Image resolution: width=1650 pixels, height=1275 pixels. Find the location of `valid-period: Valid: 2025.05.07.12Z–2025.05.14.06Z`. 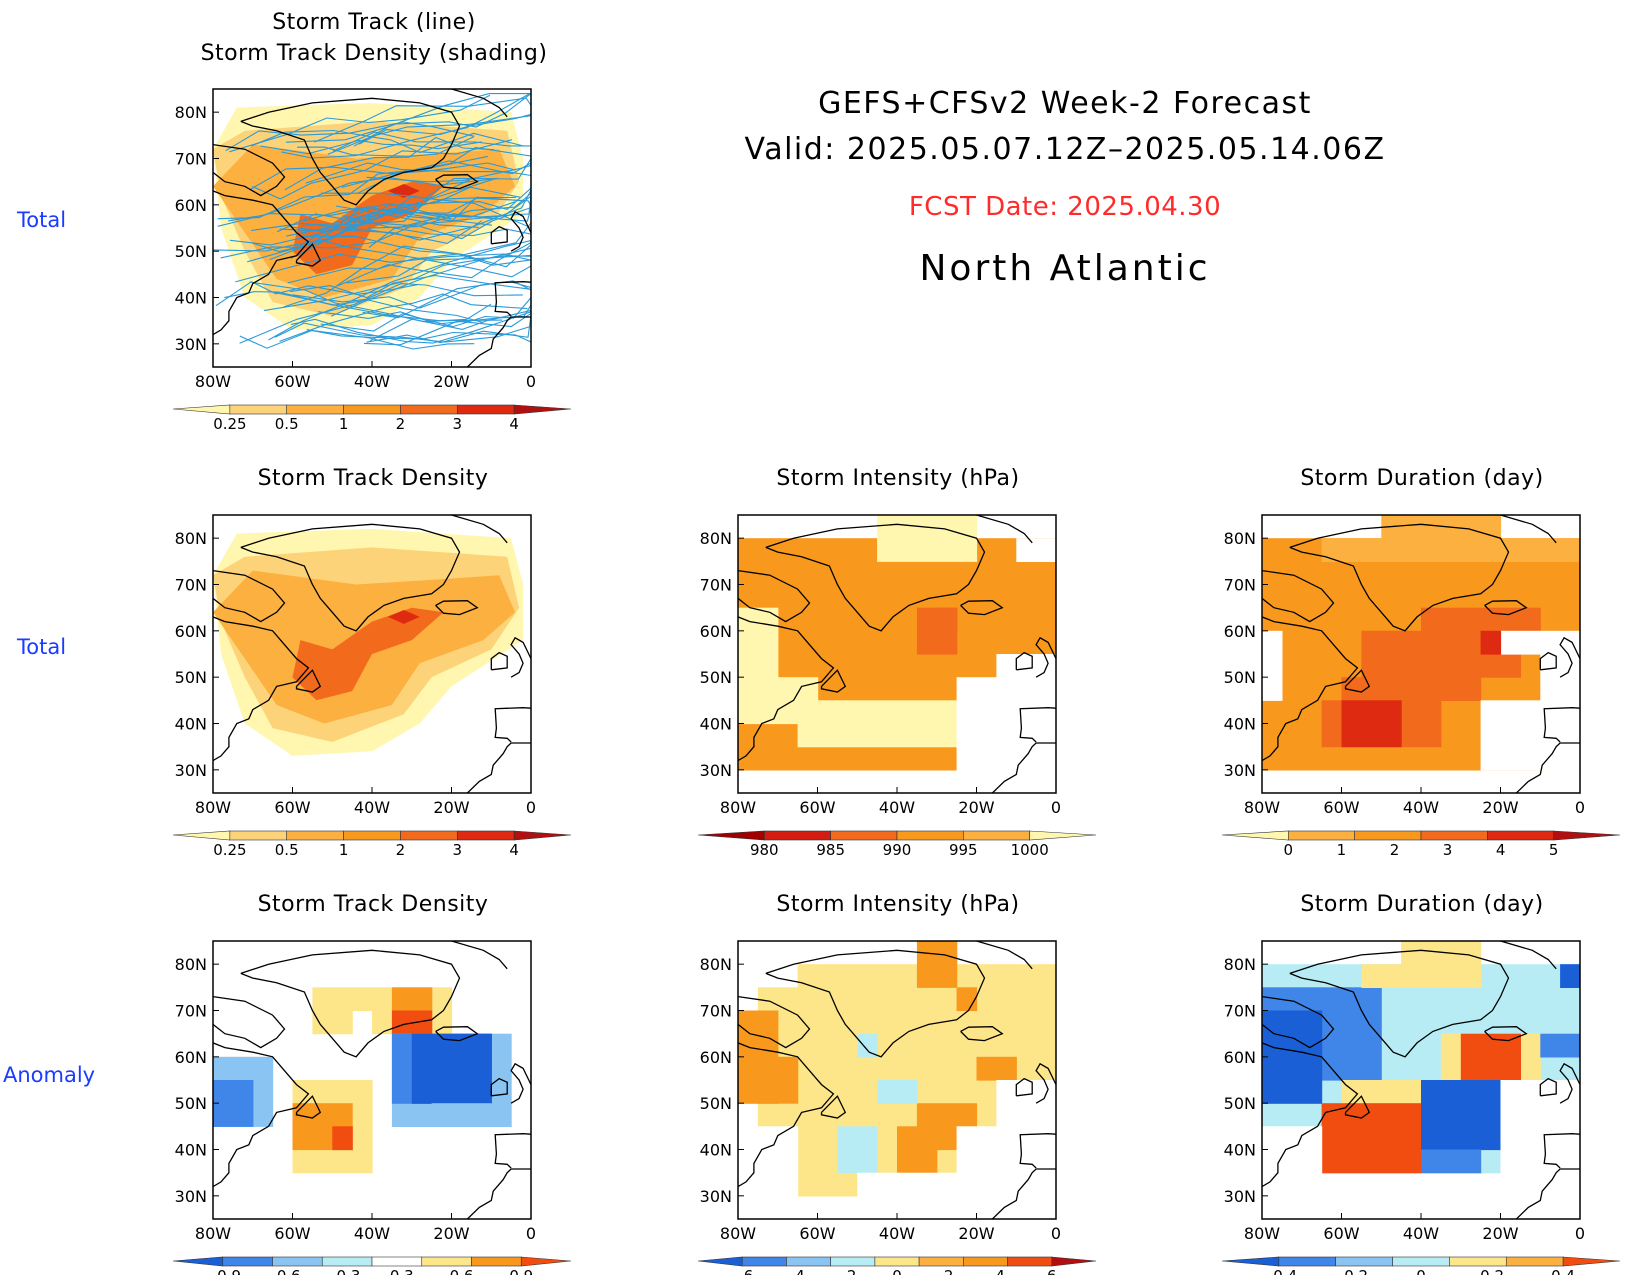

valid-period: Valid: 2025.05.07.12Z–2025.05.14.06Z is located at coordinates (1065, 149).